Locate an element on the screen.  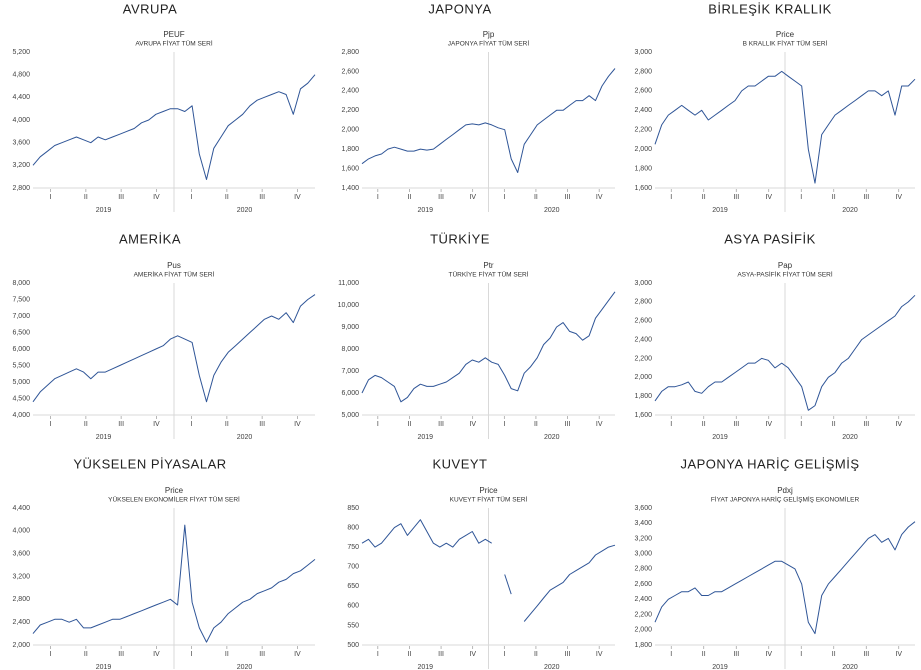
y-tick-label: 4,800 is located at coordinates (21, 75).